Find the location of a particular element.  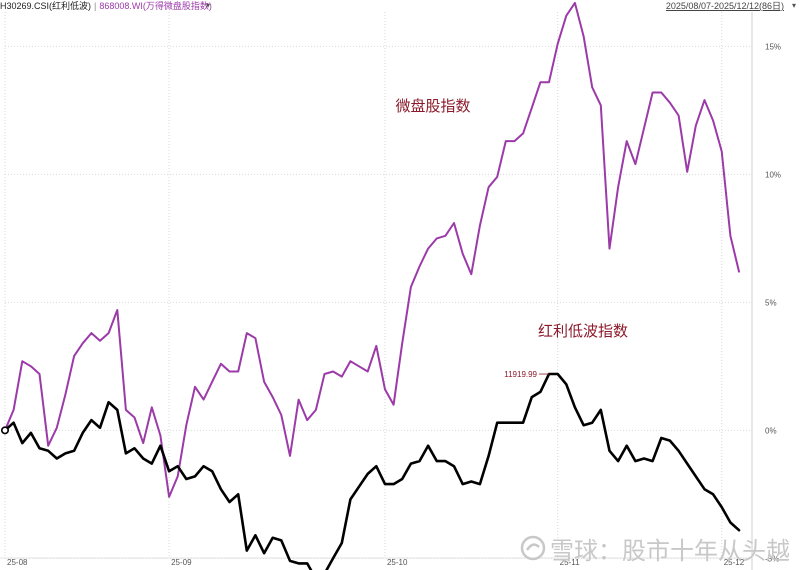

y-tick-label: 10% is located at coordinates (773, 174).